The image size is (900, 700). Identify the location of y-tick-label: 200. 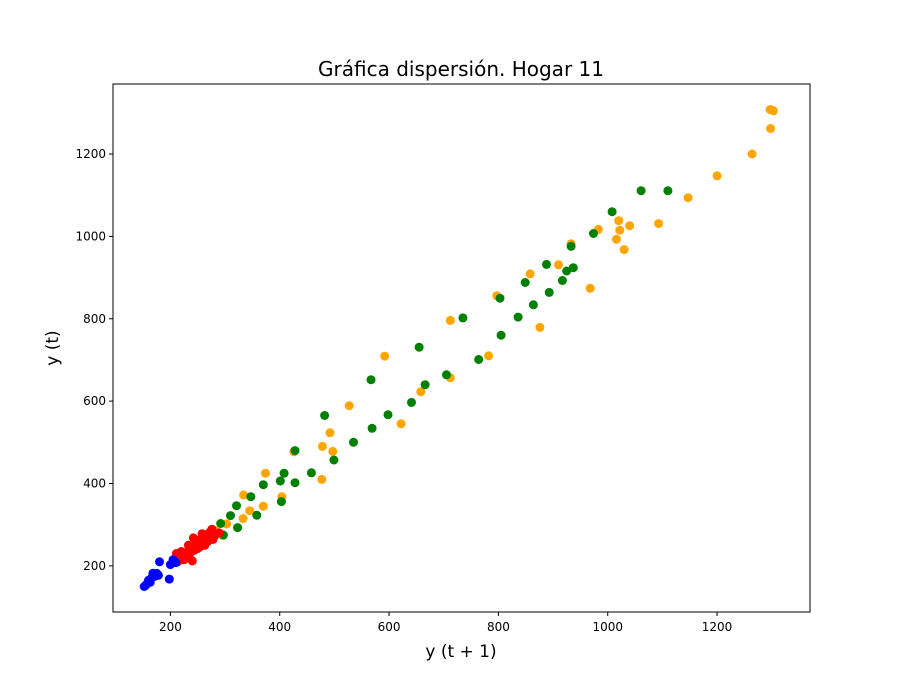
(94, 566).